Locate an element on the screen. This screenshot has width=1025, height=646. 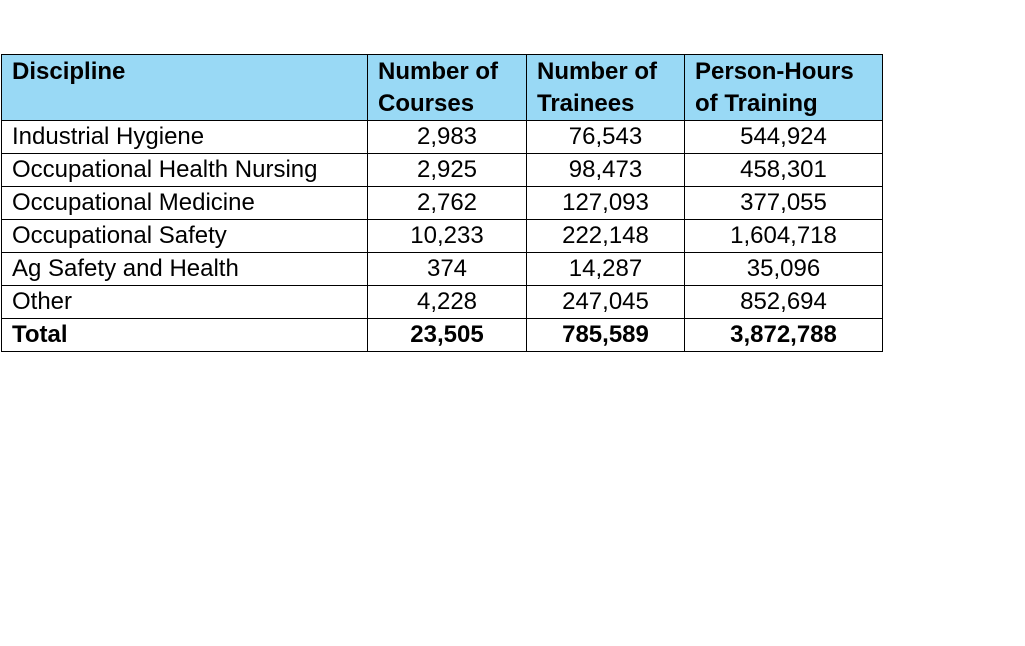
header-discipline: Discipline is located at coordinates (184, 87).